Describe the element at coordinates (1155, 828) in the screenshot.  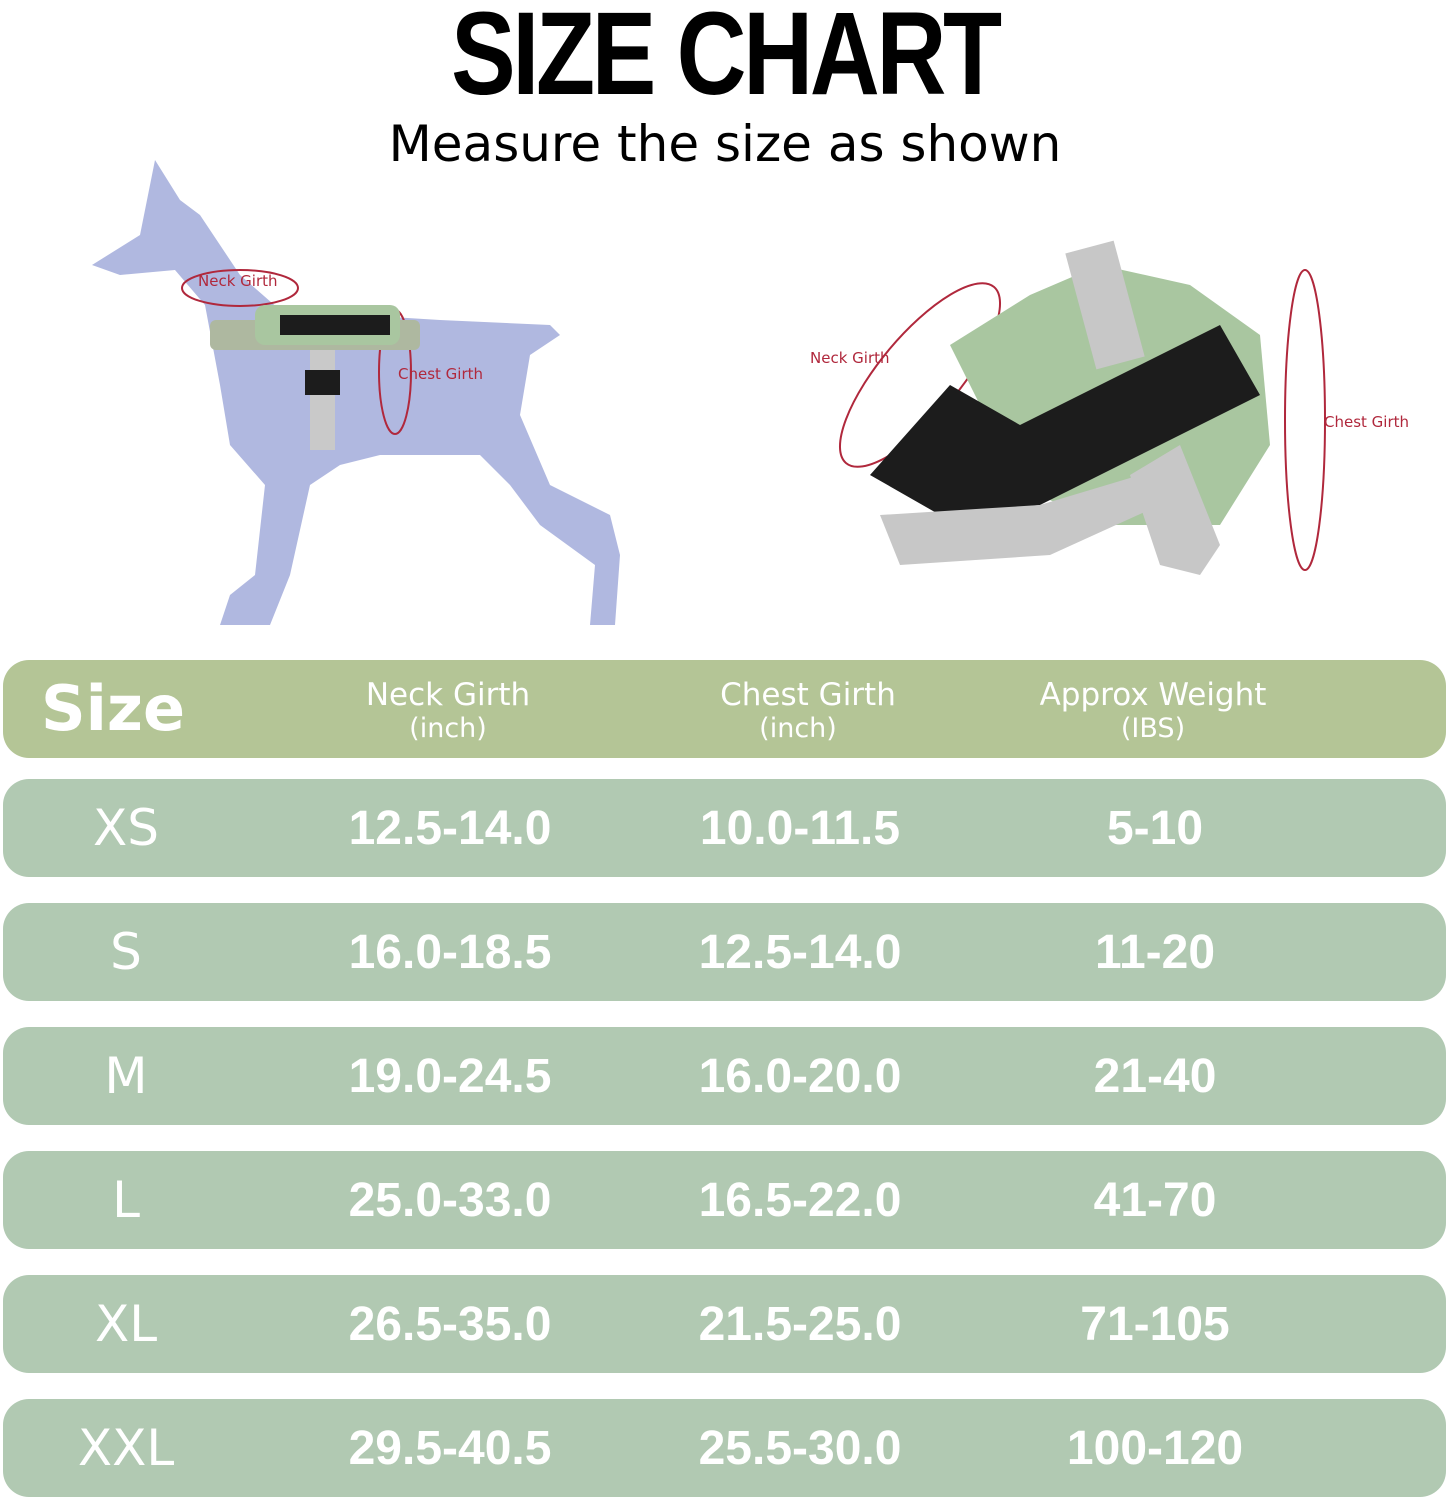
I see `cell-weight: 5-10` at that location.